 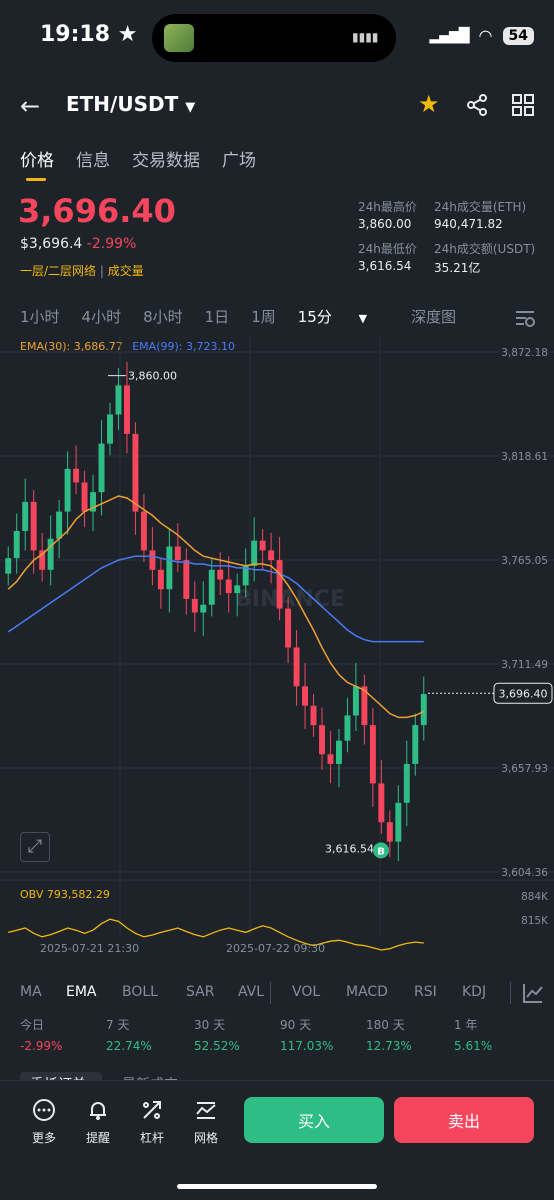 I want to click on nav-more: 更多, so click(x=44, y=1122).